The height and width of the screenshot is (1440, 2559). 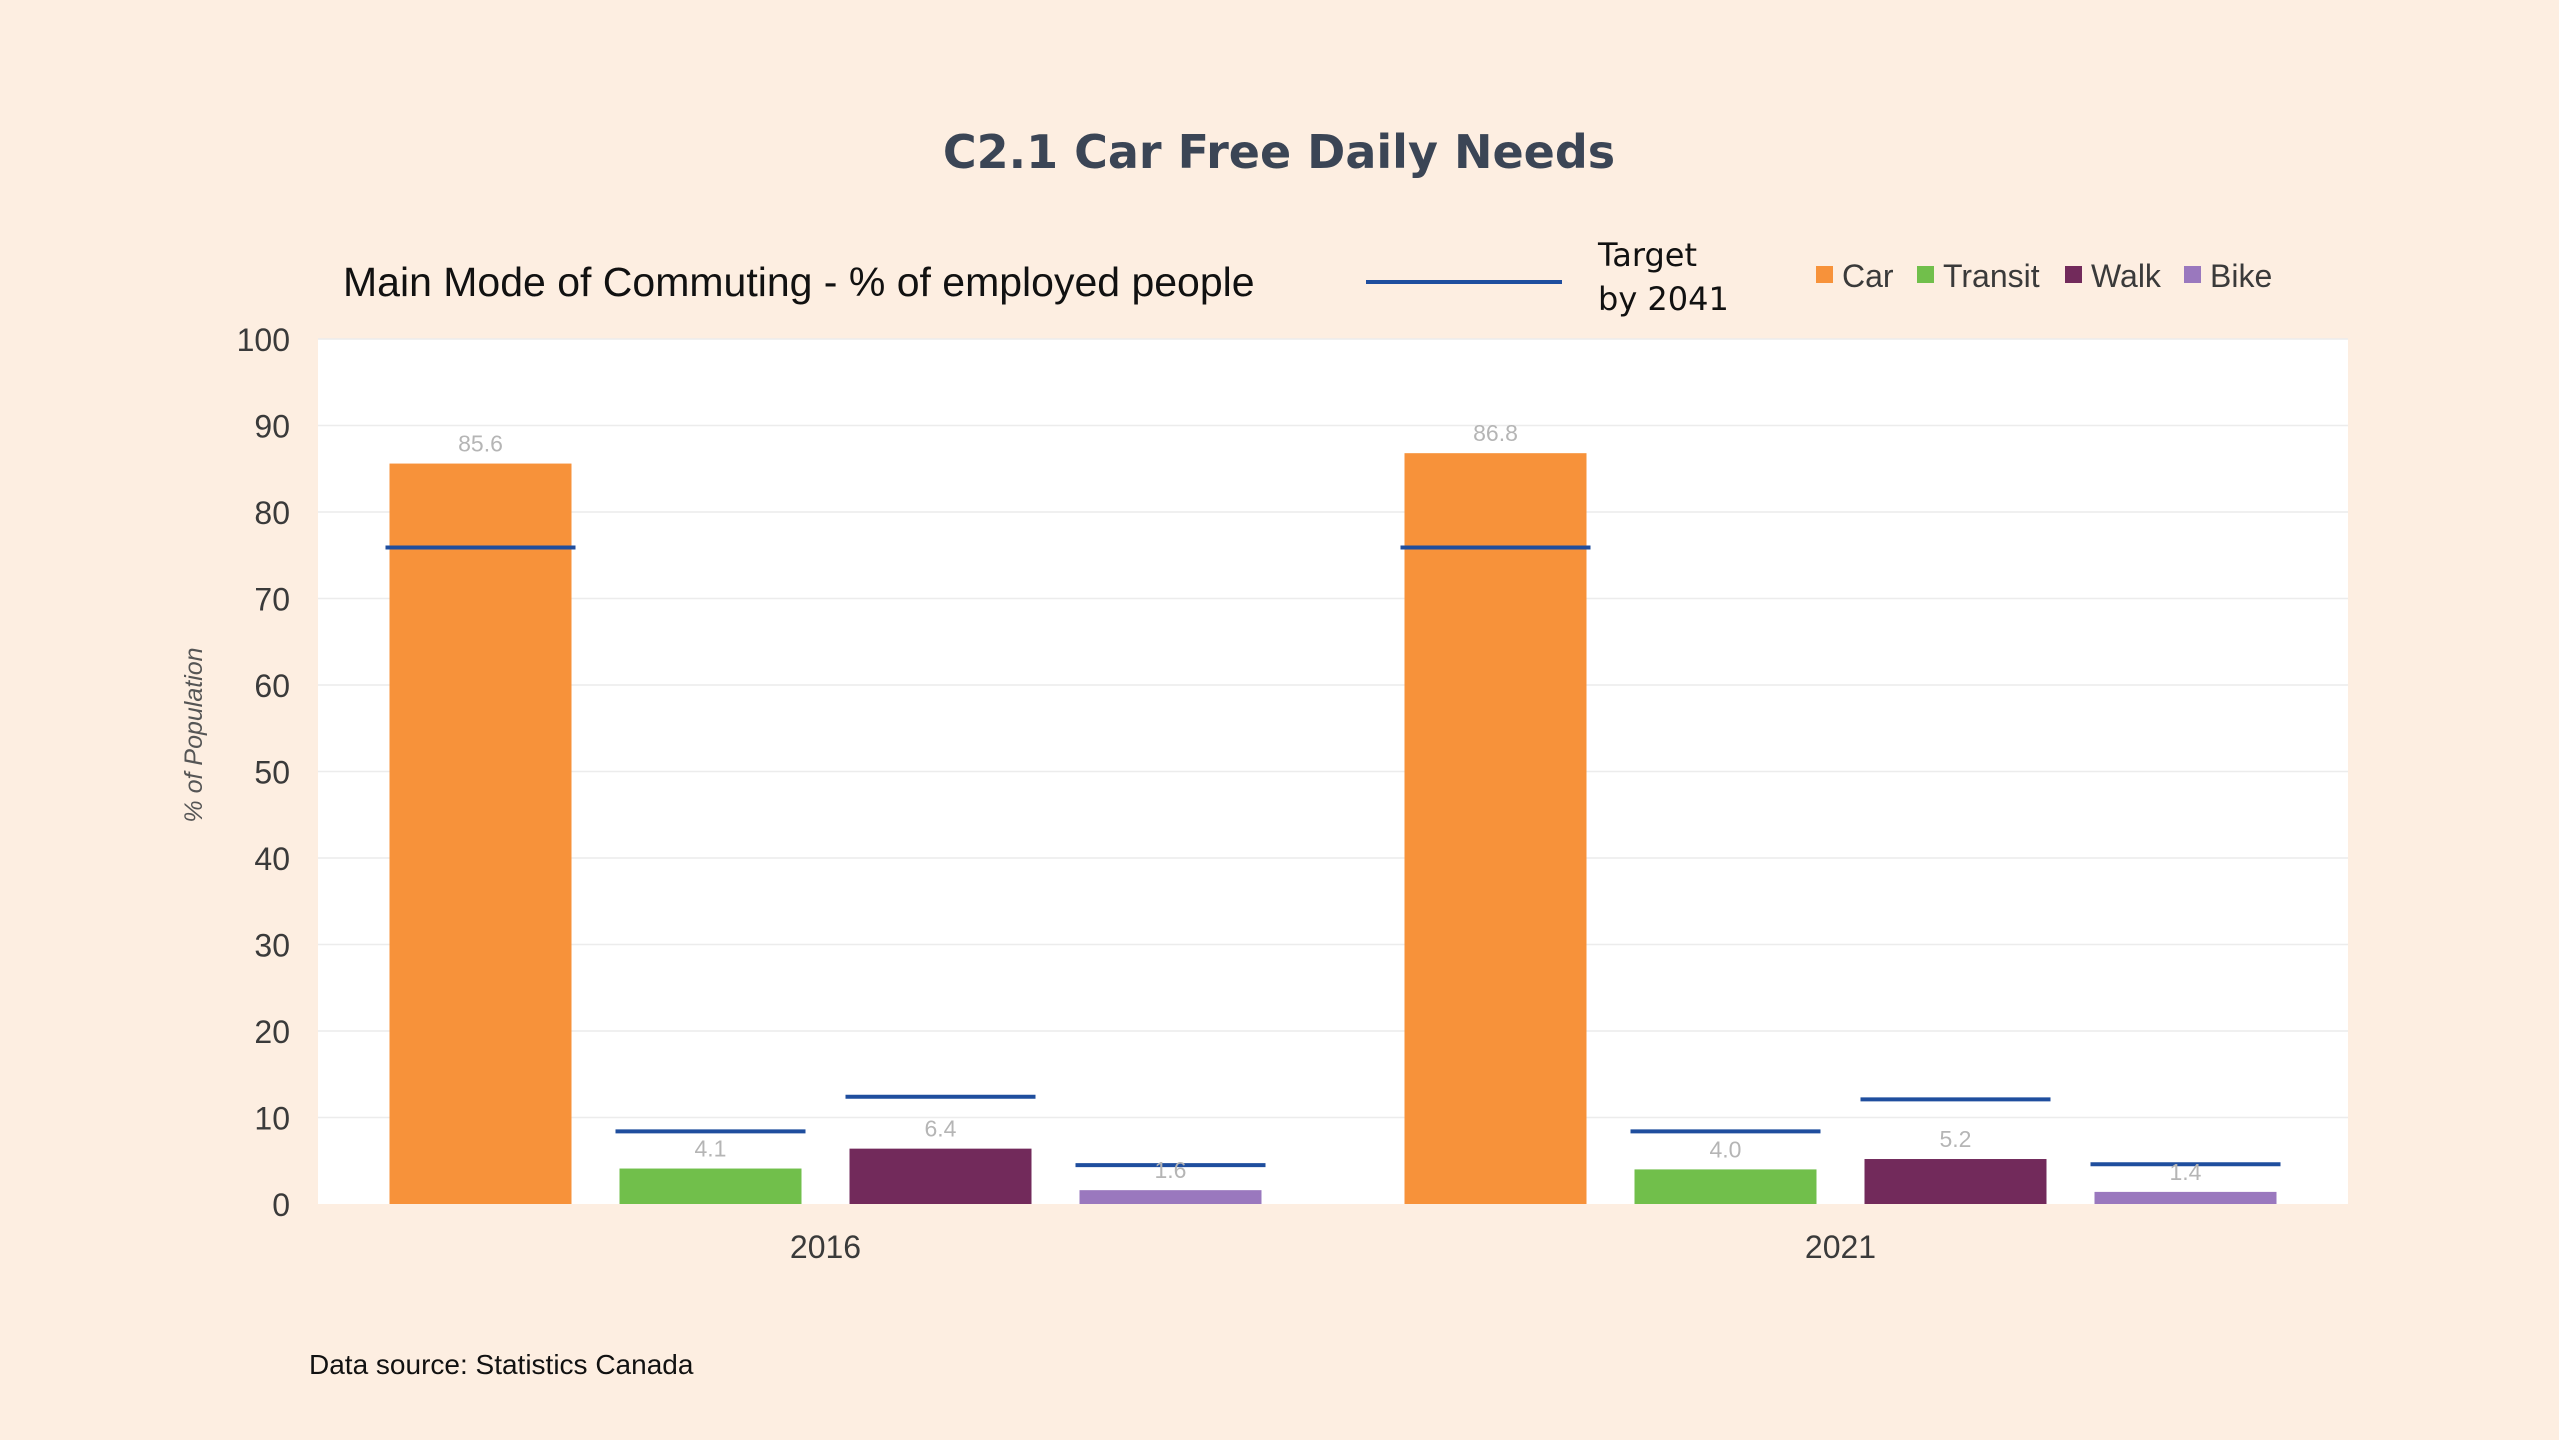 I want to click on legend: Target by 2041 Car Transit Walk Bike, so click(x=1819, y=277).